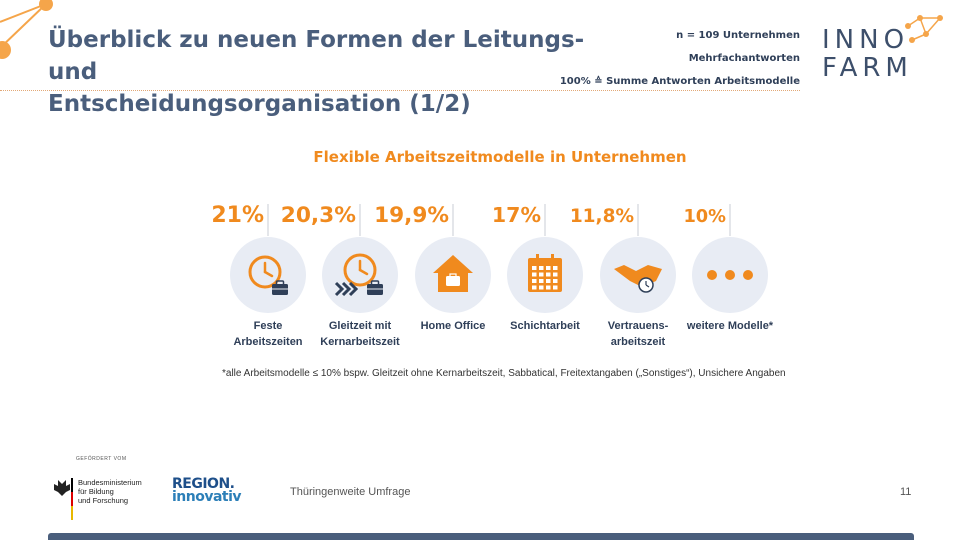 Image resolution: width=960 pixels, height=540 pixels. I want to click on value-label: 21%, so click(237, 215).